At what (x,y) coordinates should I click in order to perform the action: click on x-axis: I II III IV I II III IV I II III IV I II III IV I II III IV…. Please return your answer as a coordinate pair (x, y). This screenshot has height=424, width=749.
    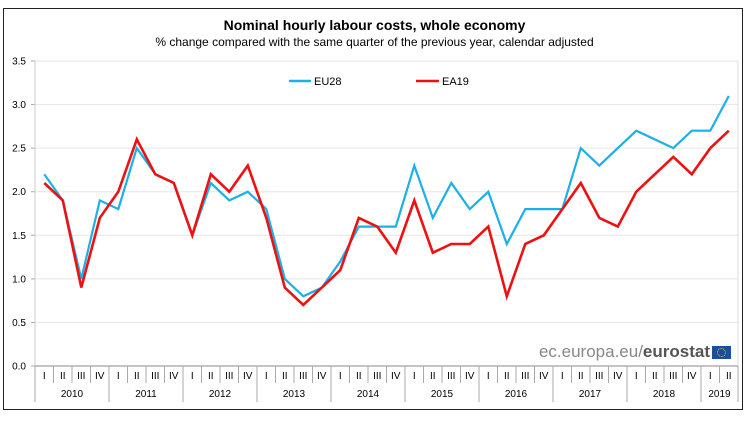
    Looking at the image, I should click on (386, 383).